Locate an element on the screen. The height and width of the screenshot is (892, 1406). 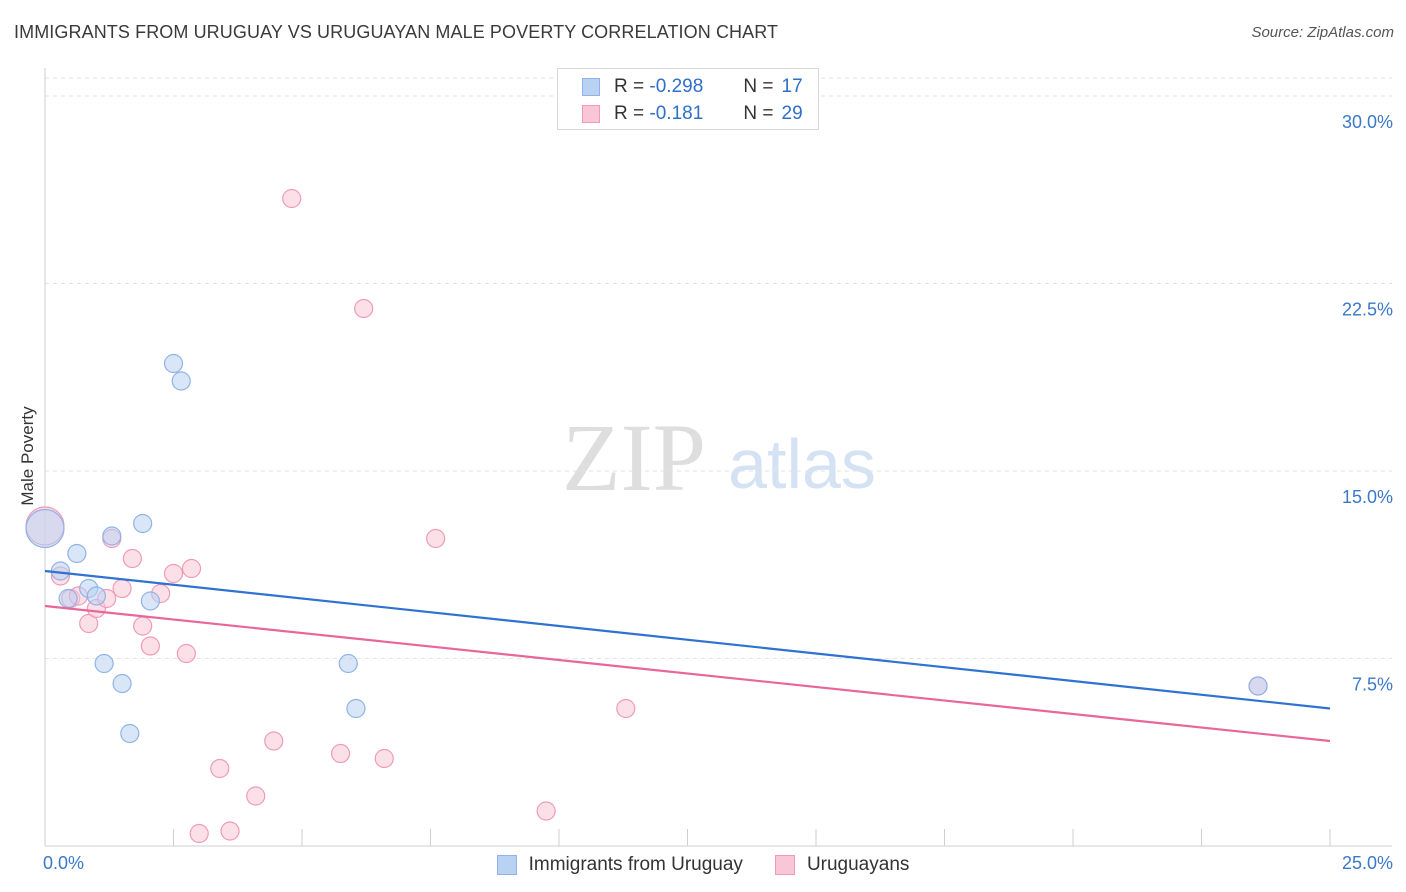
legend-r-value: -0.298 is located at coordinates (676, 86).